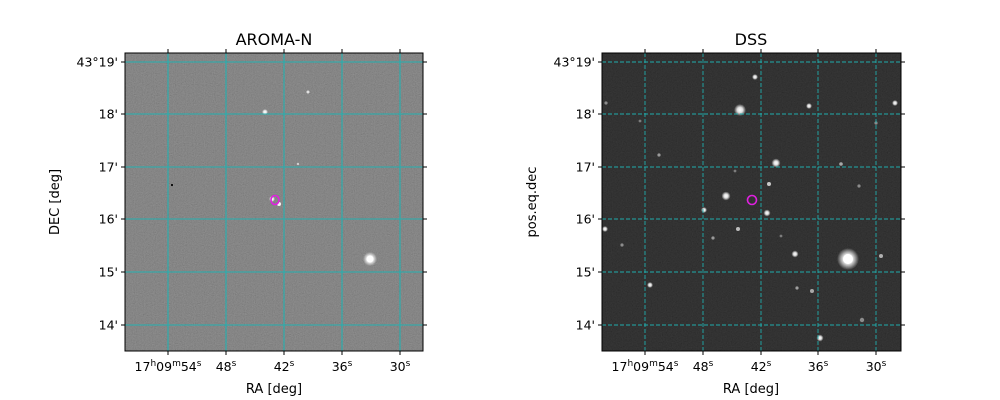 The height and width of the screenshot is (400, 1000). What do you see at coordinates (274, 39) in the screenshot?
I see `panel-title: AROMA-N` at bounding box center [274, 39].